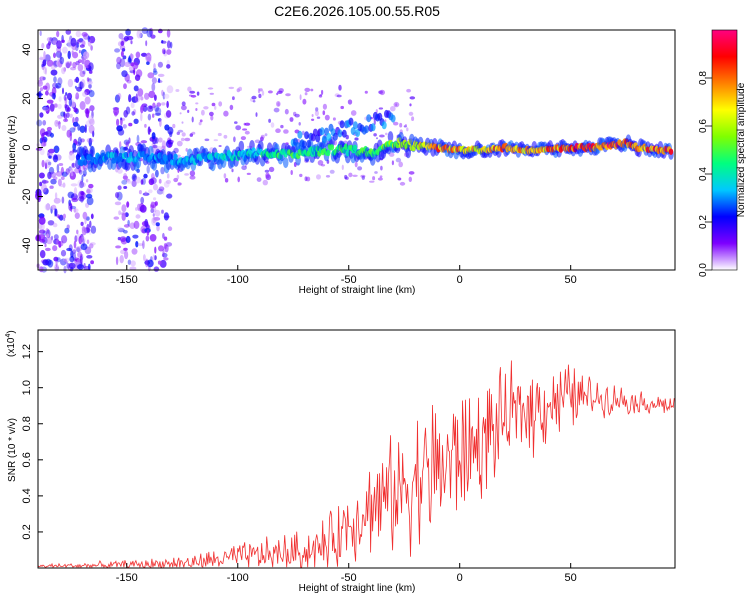 The image size is (750, 600). What do you see at coordinates (703, 174) in the screenshot?
I see `colorbar-tick-label: 0.4` at bounding box center [703, 174].